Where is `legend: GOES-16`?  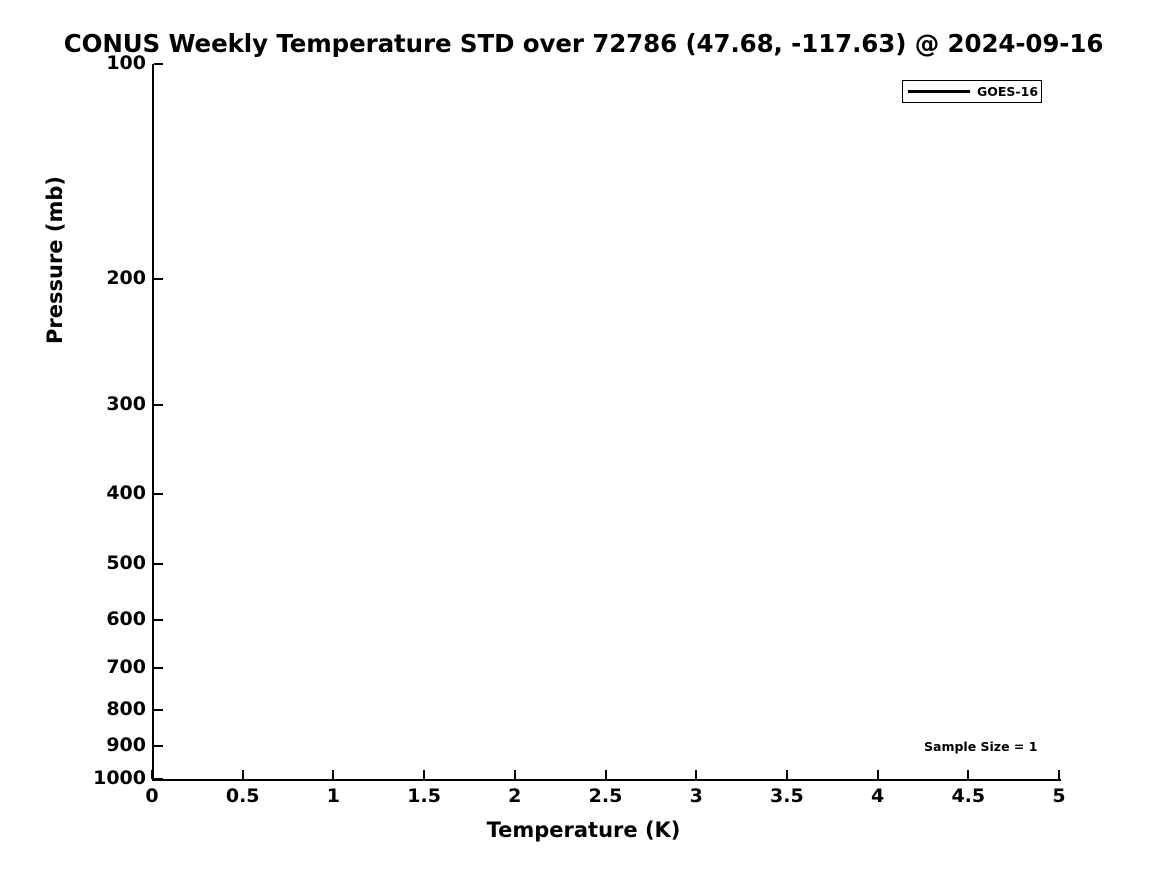
legend: GOES-16 is located at coordinates (972, 91).